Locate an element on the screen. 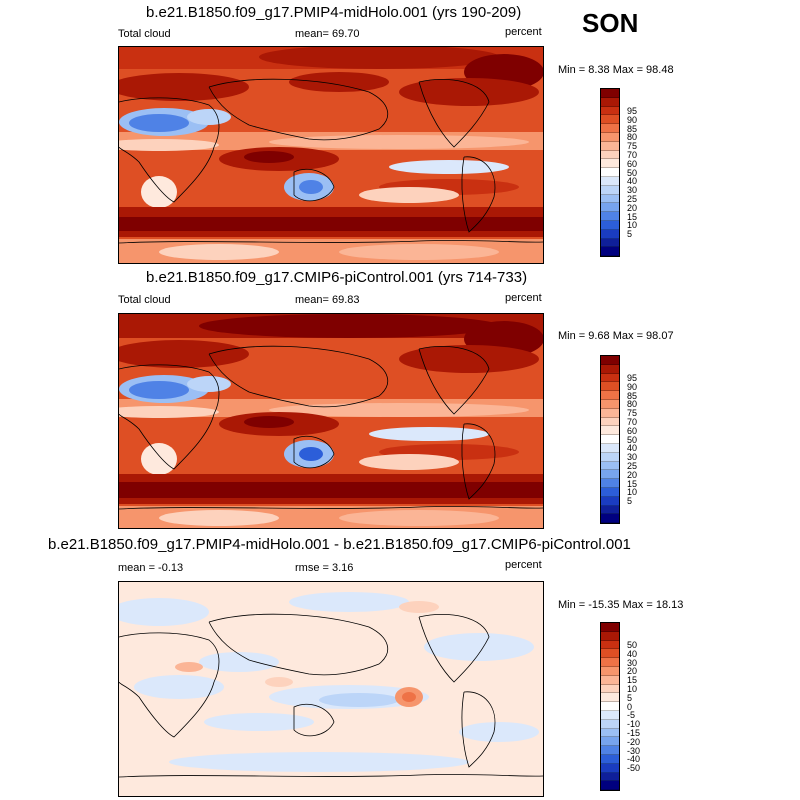 This screenshot has width=800, height=800. panel-1-variable-label: Total cloud is located at coordinates (144, 34).